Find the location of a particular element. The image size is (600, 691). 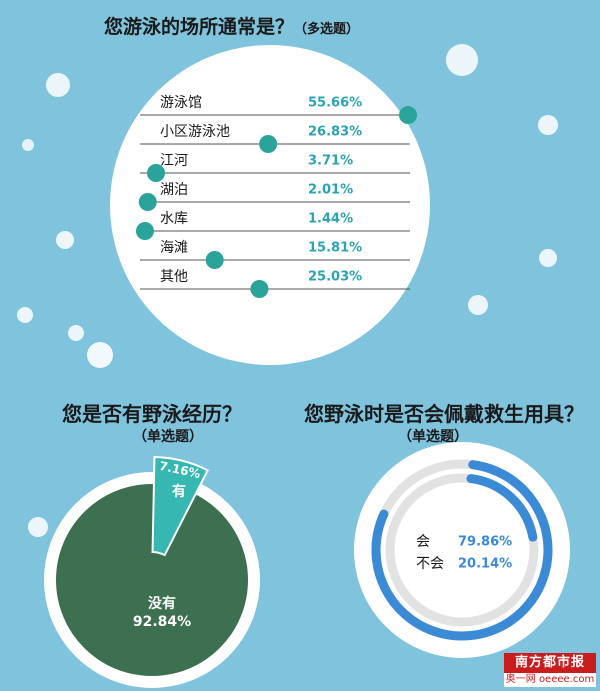

chart3-slice-label: 会 is located at coordinates (423, 542).